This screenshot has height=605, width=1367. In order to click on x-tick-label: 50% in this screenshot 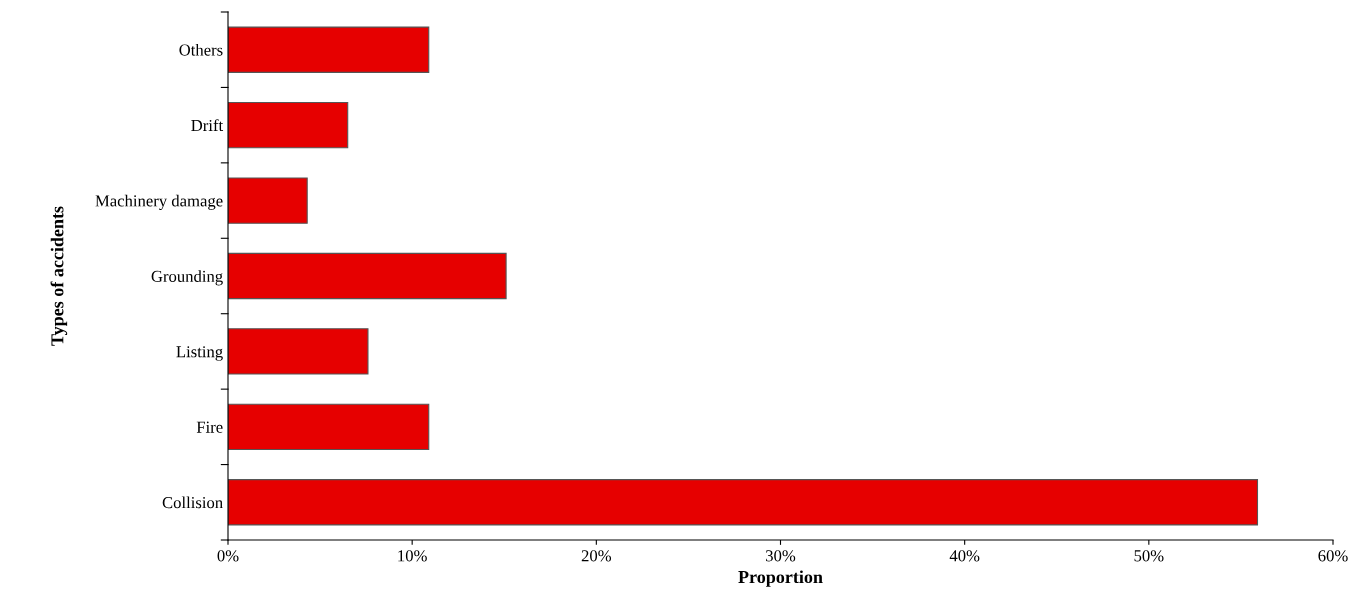, I will do `click(1149, 556)`.